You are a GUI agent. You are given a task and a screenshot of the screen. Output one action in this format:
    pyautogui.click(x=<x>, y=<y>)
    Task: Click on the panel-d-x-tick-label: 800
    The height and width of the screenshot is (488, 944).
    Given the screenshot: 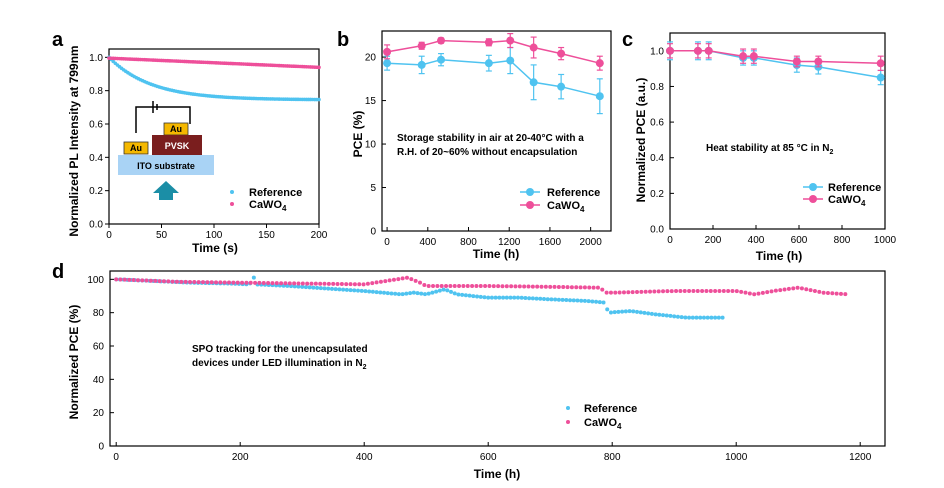 What is the action you would take?
    pyautogui.click(x=612, y=457)
    